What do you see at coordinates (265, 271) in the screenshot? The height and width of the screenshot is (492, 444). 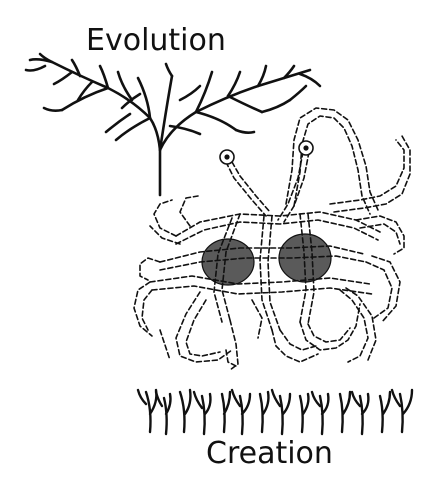 I see `noodle-body` at bounding box center [265, 271].